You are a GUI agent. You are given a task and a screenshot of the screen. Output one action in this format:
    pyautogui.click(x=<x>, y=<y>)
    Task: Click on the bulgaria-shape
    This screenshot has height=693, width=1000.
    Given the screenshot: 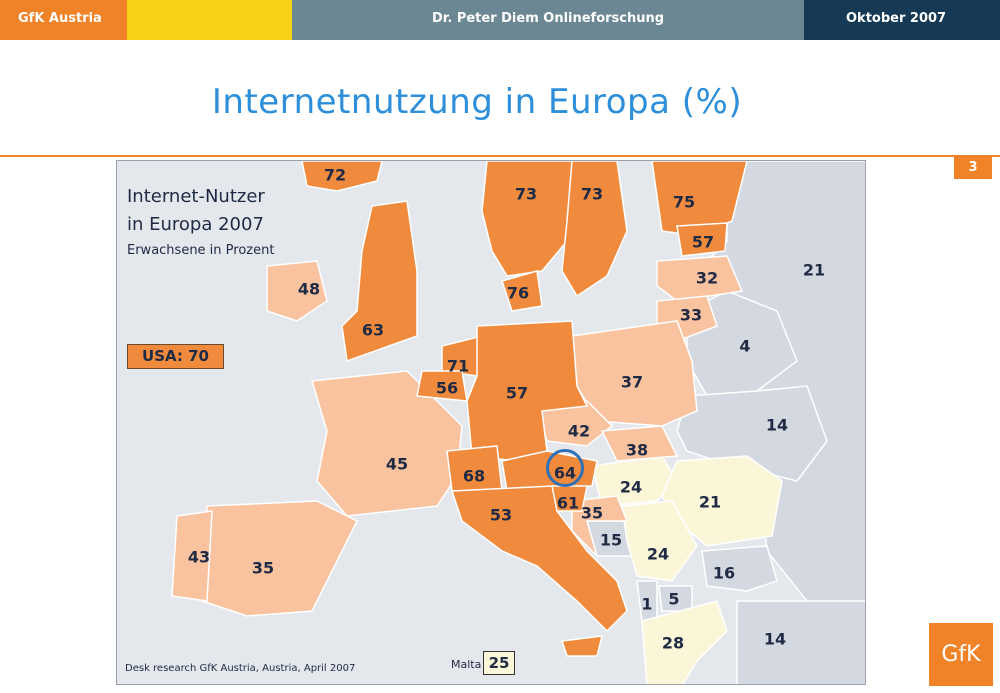 What is the action you would take?
    pyautogui.click(x=739, y=568)
    